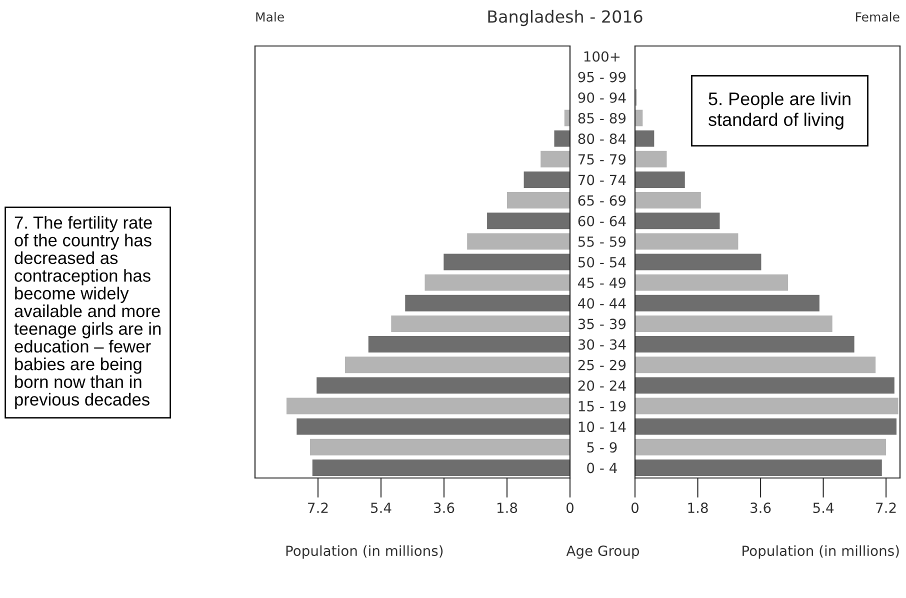  Describe the element at coordinates (878, 17) in the screenshot. I see `chart-subtitle: Female` at that location.